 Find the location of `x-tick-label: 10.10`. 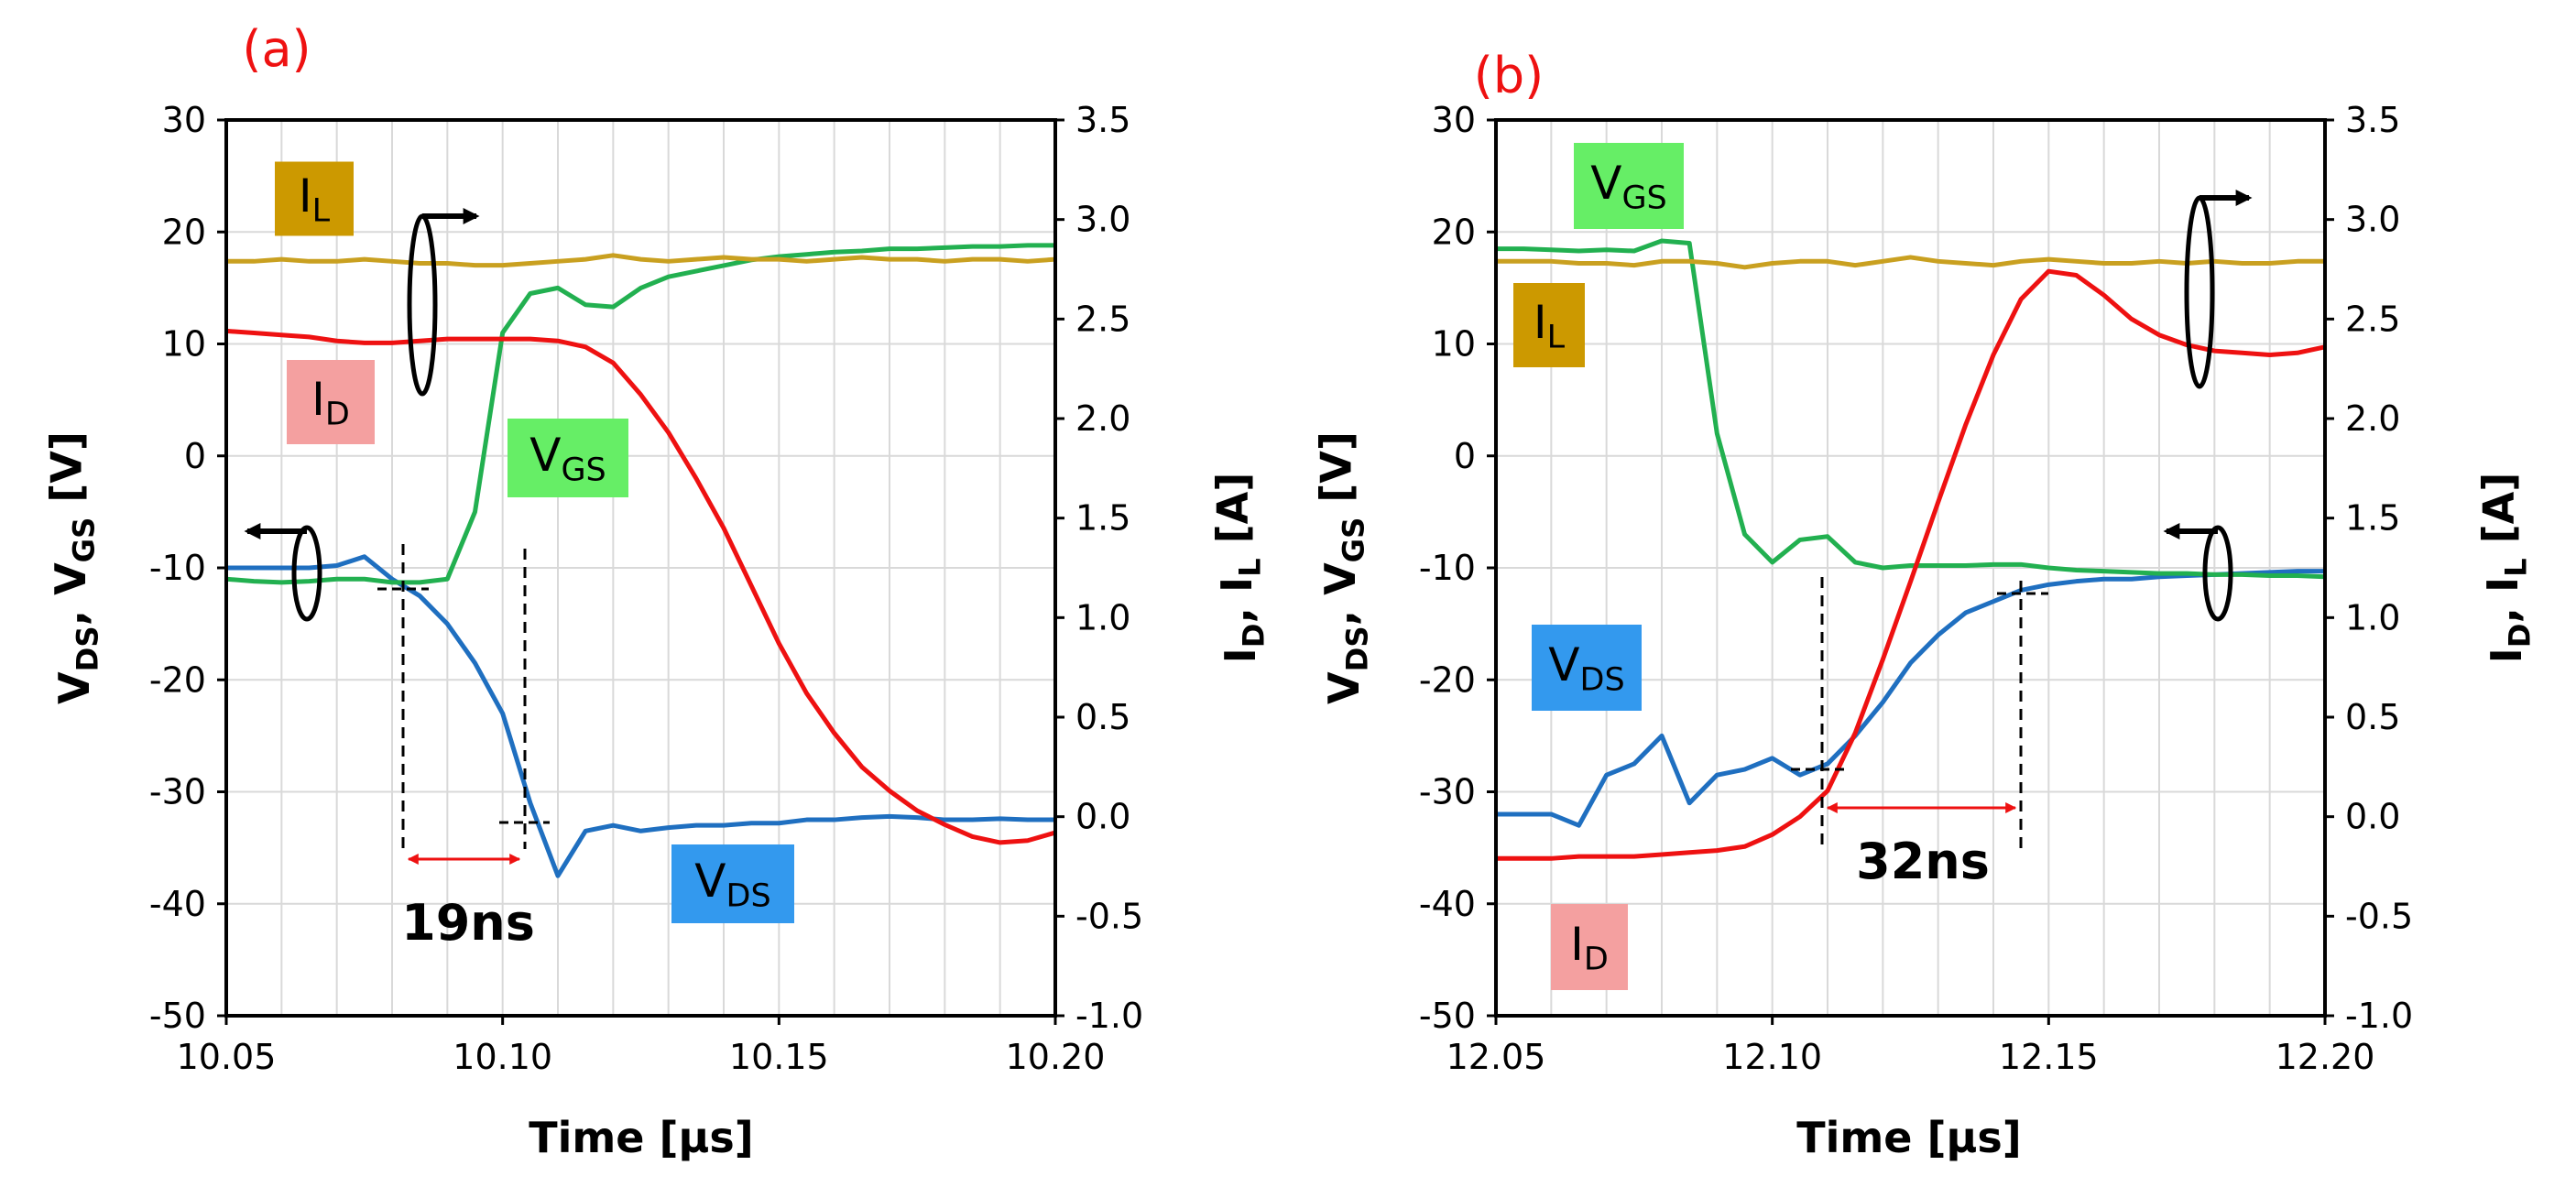

x-tick-label: 10.10 is located at coordinates (503, 1057).